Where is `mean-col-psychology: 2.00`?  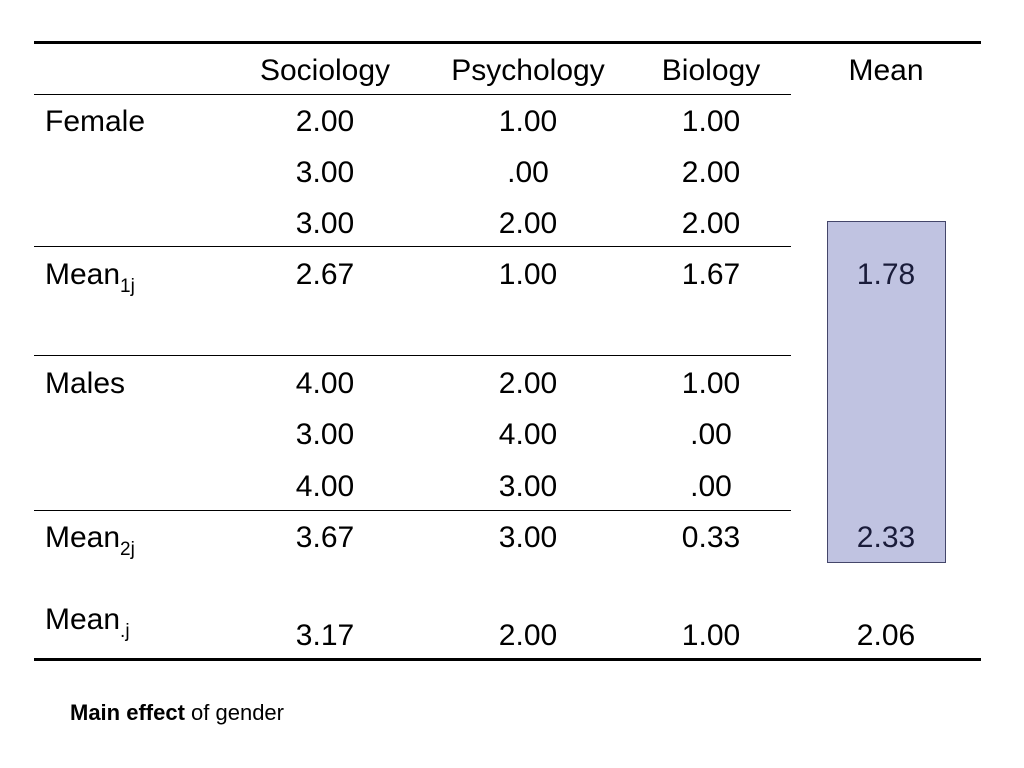
mean-col-psychology: 2.00 is located at coordinates (528, 635).